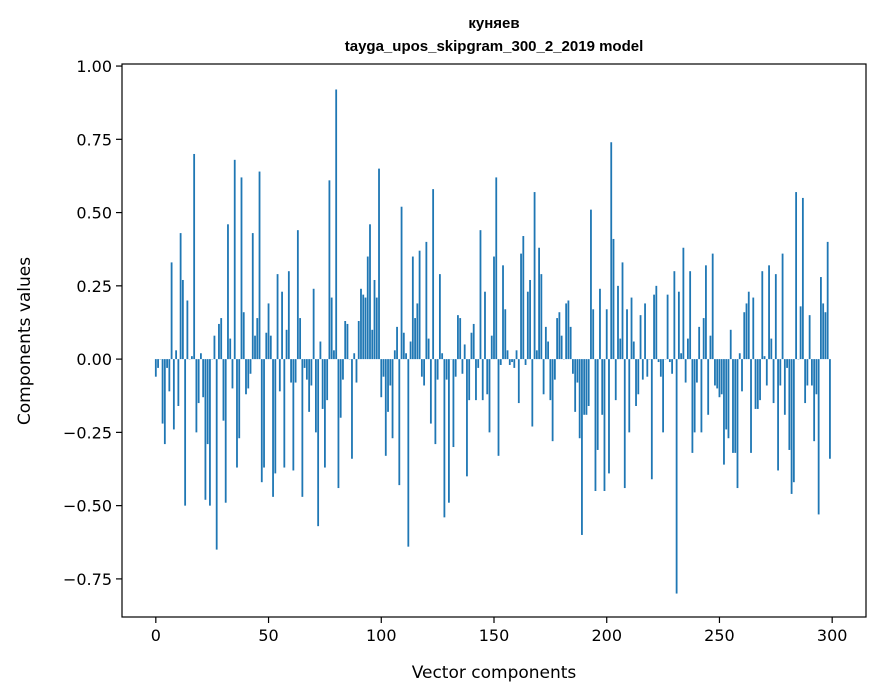 Image resolution: width=880 pixels, height=696 pixels. What do you see at coordinates (494, 635) in the screenshot?
I see `x-tick-label: 150` at bounding box center [494, 635].